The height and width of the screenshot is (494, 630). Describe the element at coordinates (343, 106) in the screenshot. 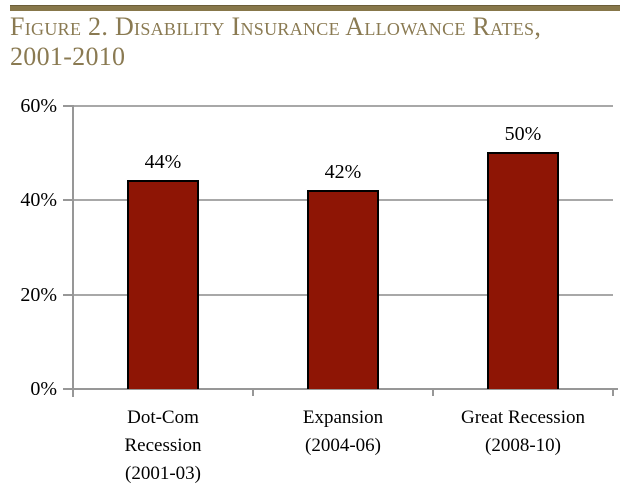

I see `gridline` at that location.